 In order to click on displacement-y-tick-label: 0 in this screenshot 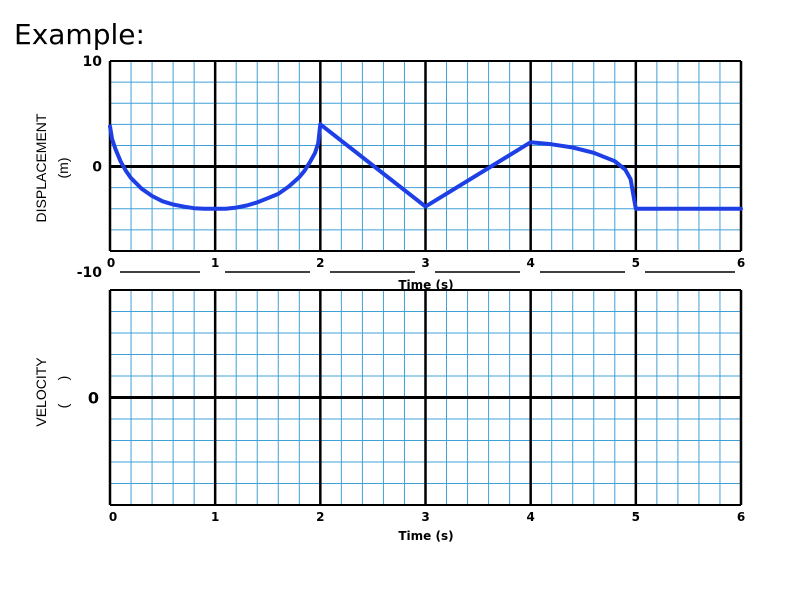, I will do `click(97, 168)`.